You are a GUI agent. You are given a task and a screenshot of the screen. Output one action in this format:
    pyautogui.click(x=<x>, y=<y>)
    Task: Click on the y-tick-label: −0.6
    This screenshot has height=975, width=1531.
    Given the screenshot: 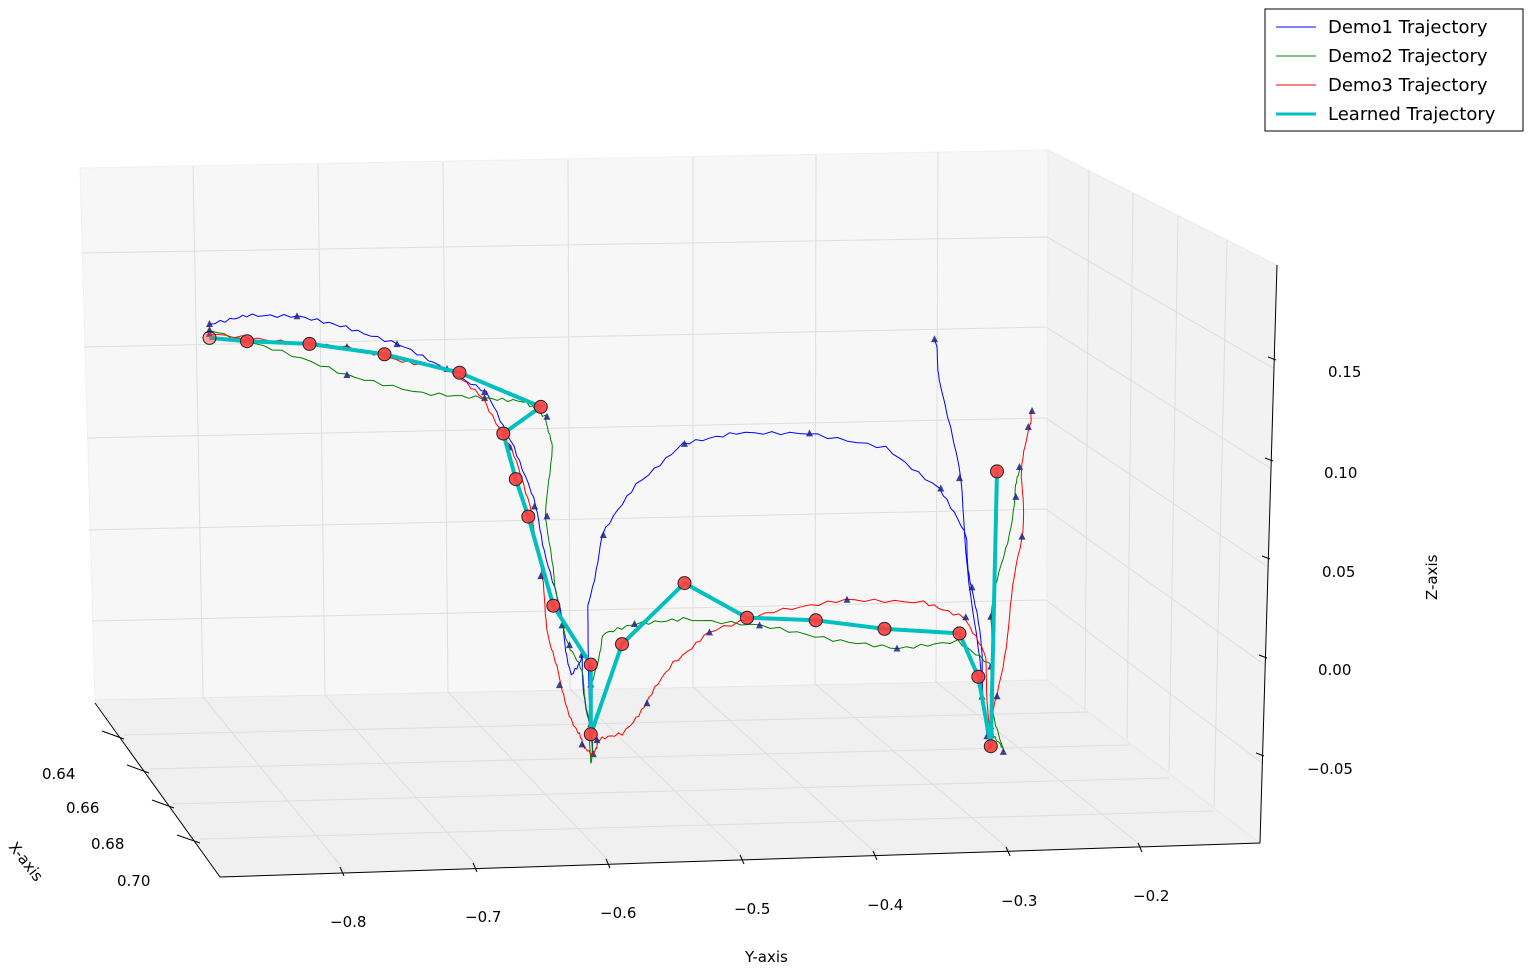 What is the action you would take?
    pyautogui.click(x=618, y=913)
    